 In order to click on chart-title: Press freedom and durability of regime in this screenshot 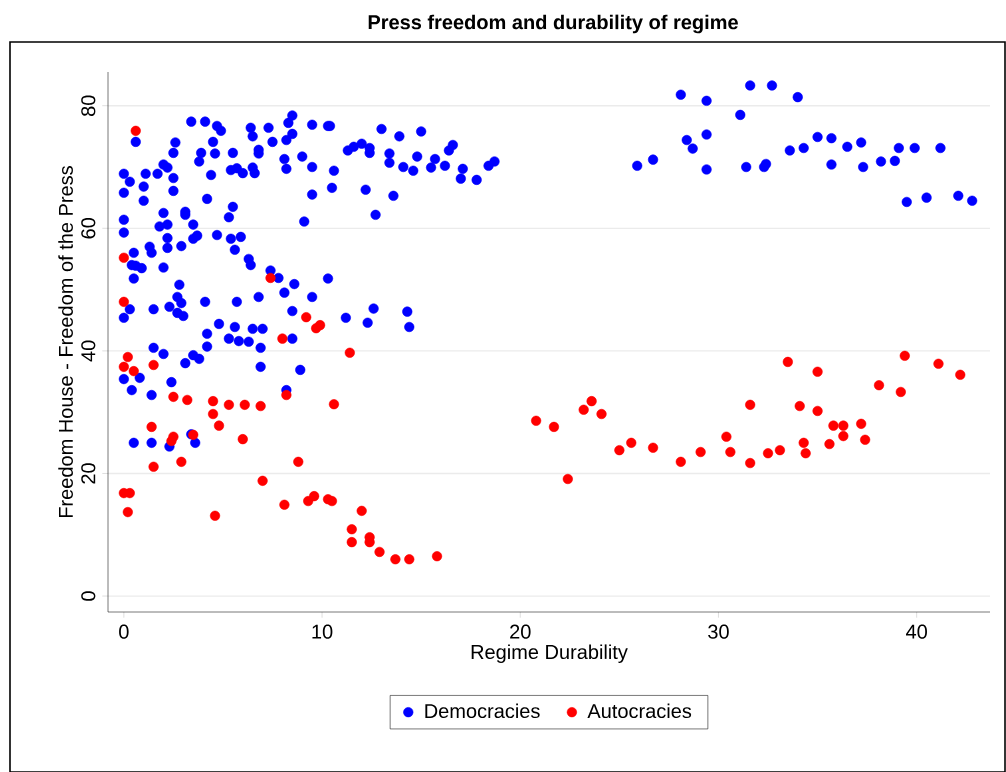, I will do `click(553, 24)`.